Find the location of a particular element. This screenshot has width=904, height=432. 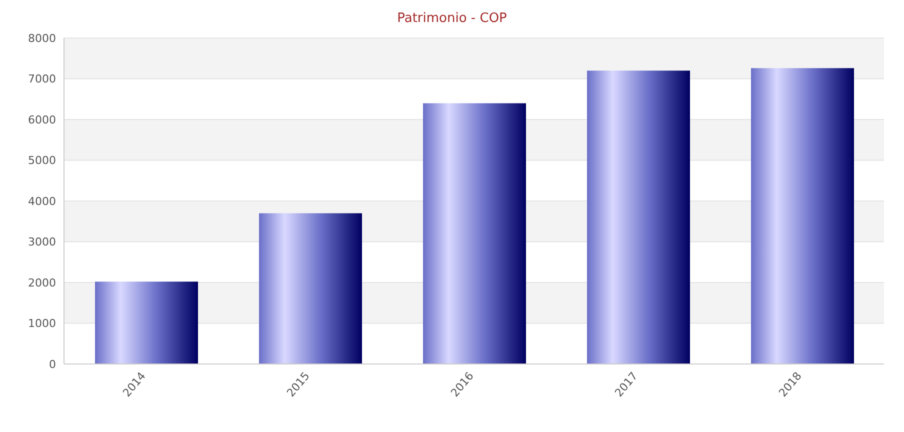

y-tick-label: 7000 is located at coordinates (42, 79).